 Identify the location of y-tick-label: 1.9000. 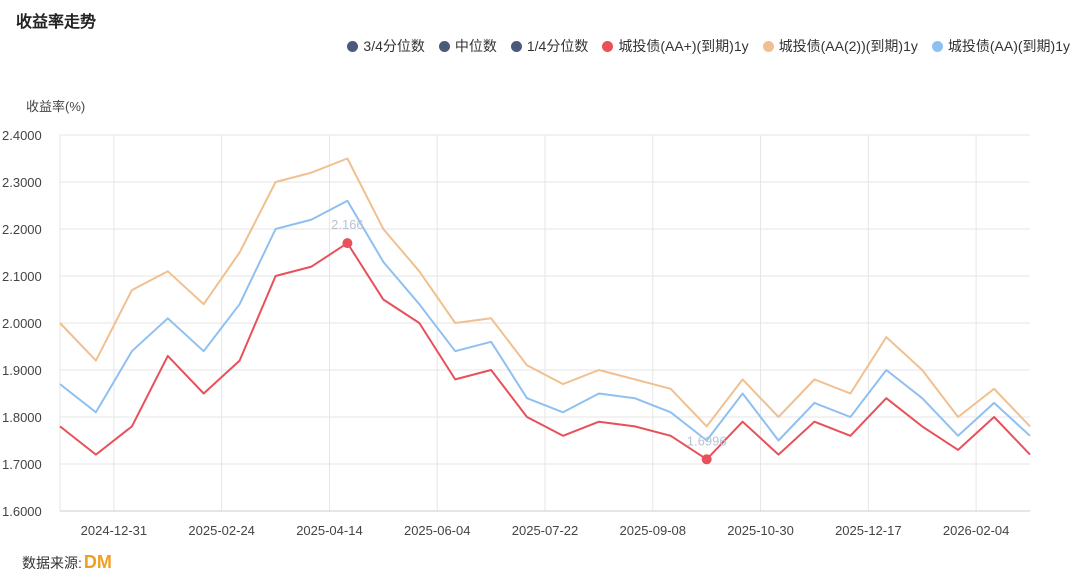
(22, 370).